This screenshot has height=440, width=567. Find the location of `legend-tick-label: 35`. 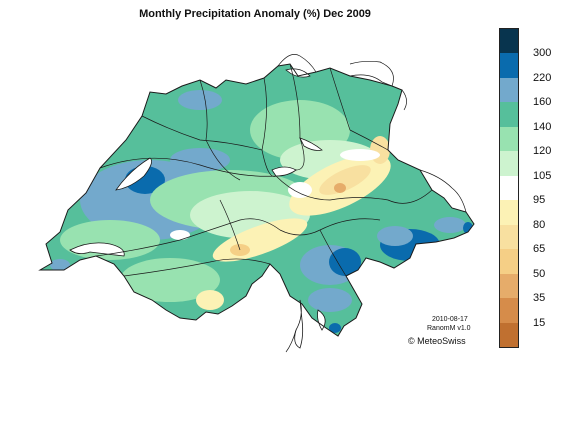

legend-tick-label: 35 is located at coordinates (539, 298).